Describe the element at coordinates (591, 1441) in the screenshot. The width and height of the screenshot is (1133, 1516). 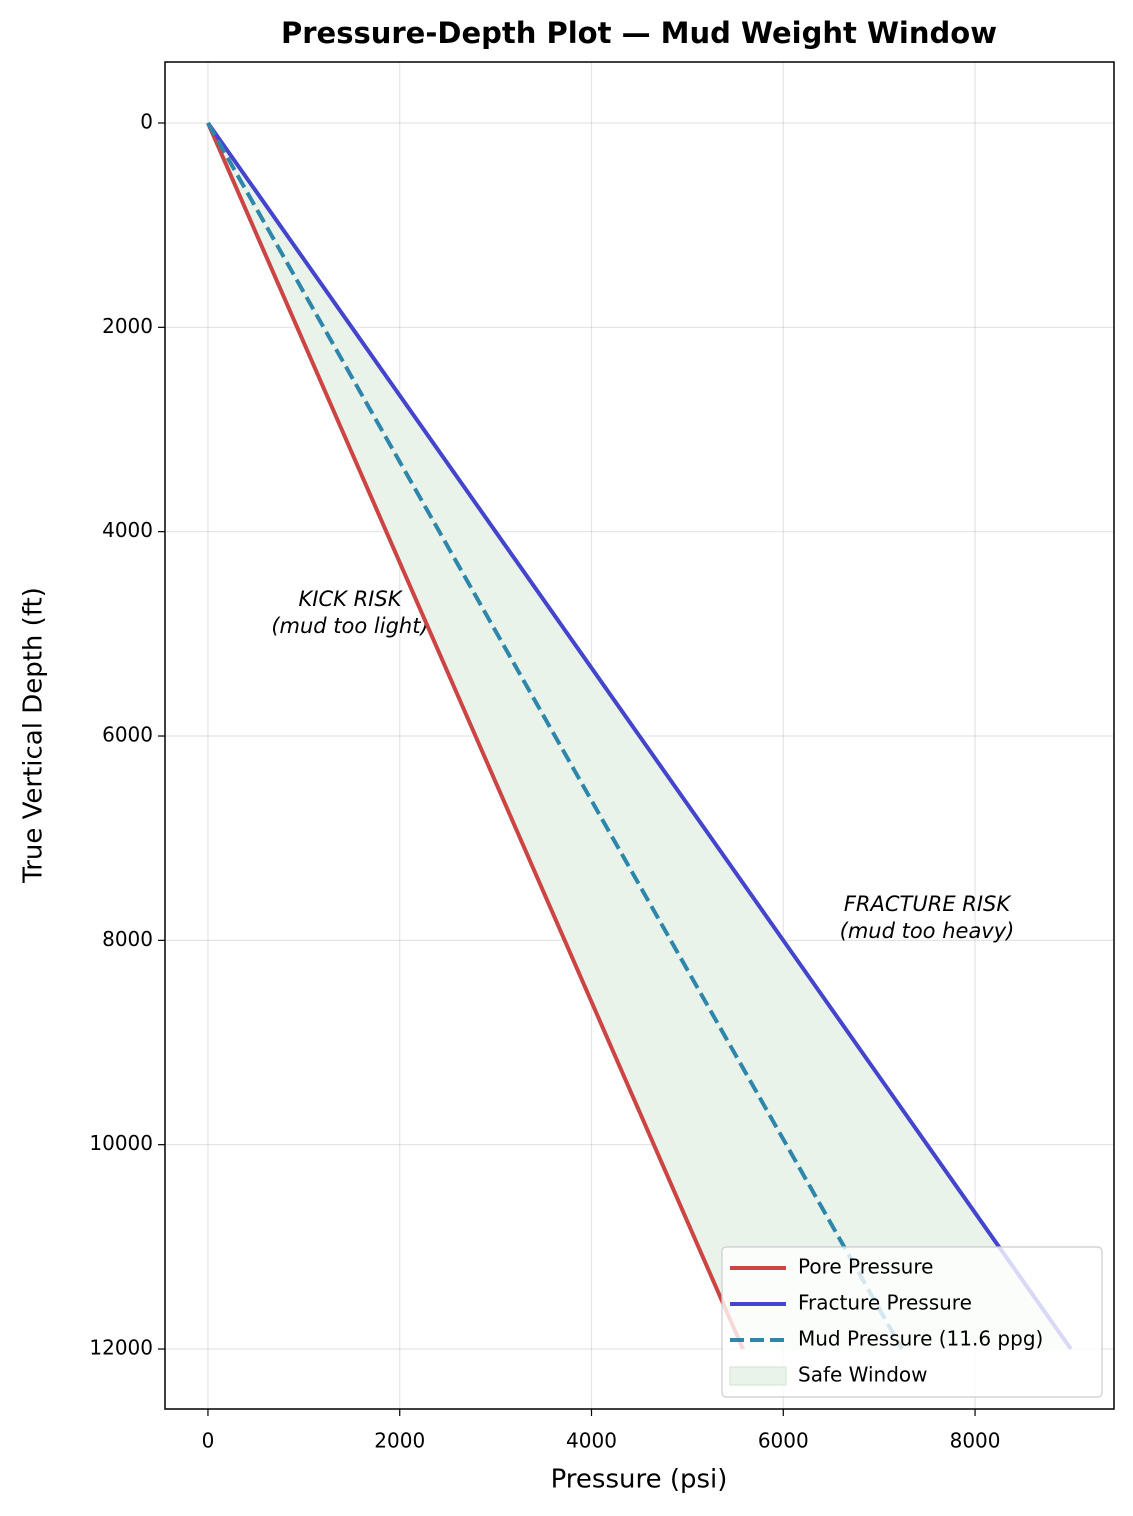
I see `x-tick-label: 4000` at that location.